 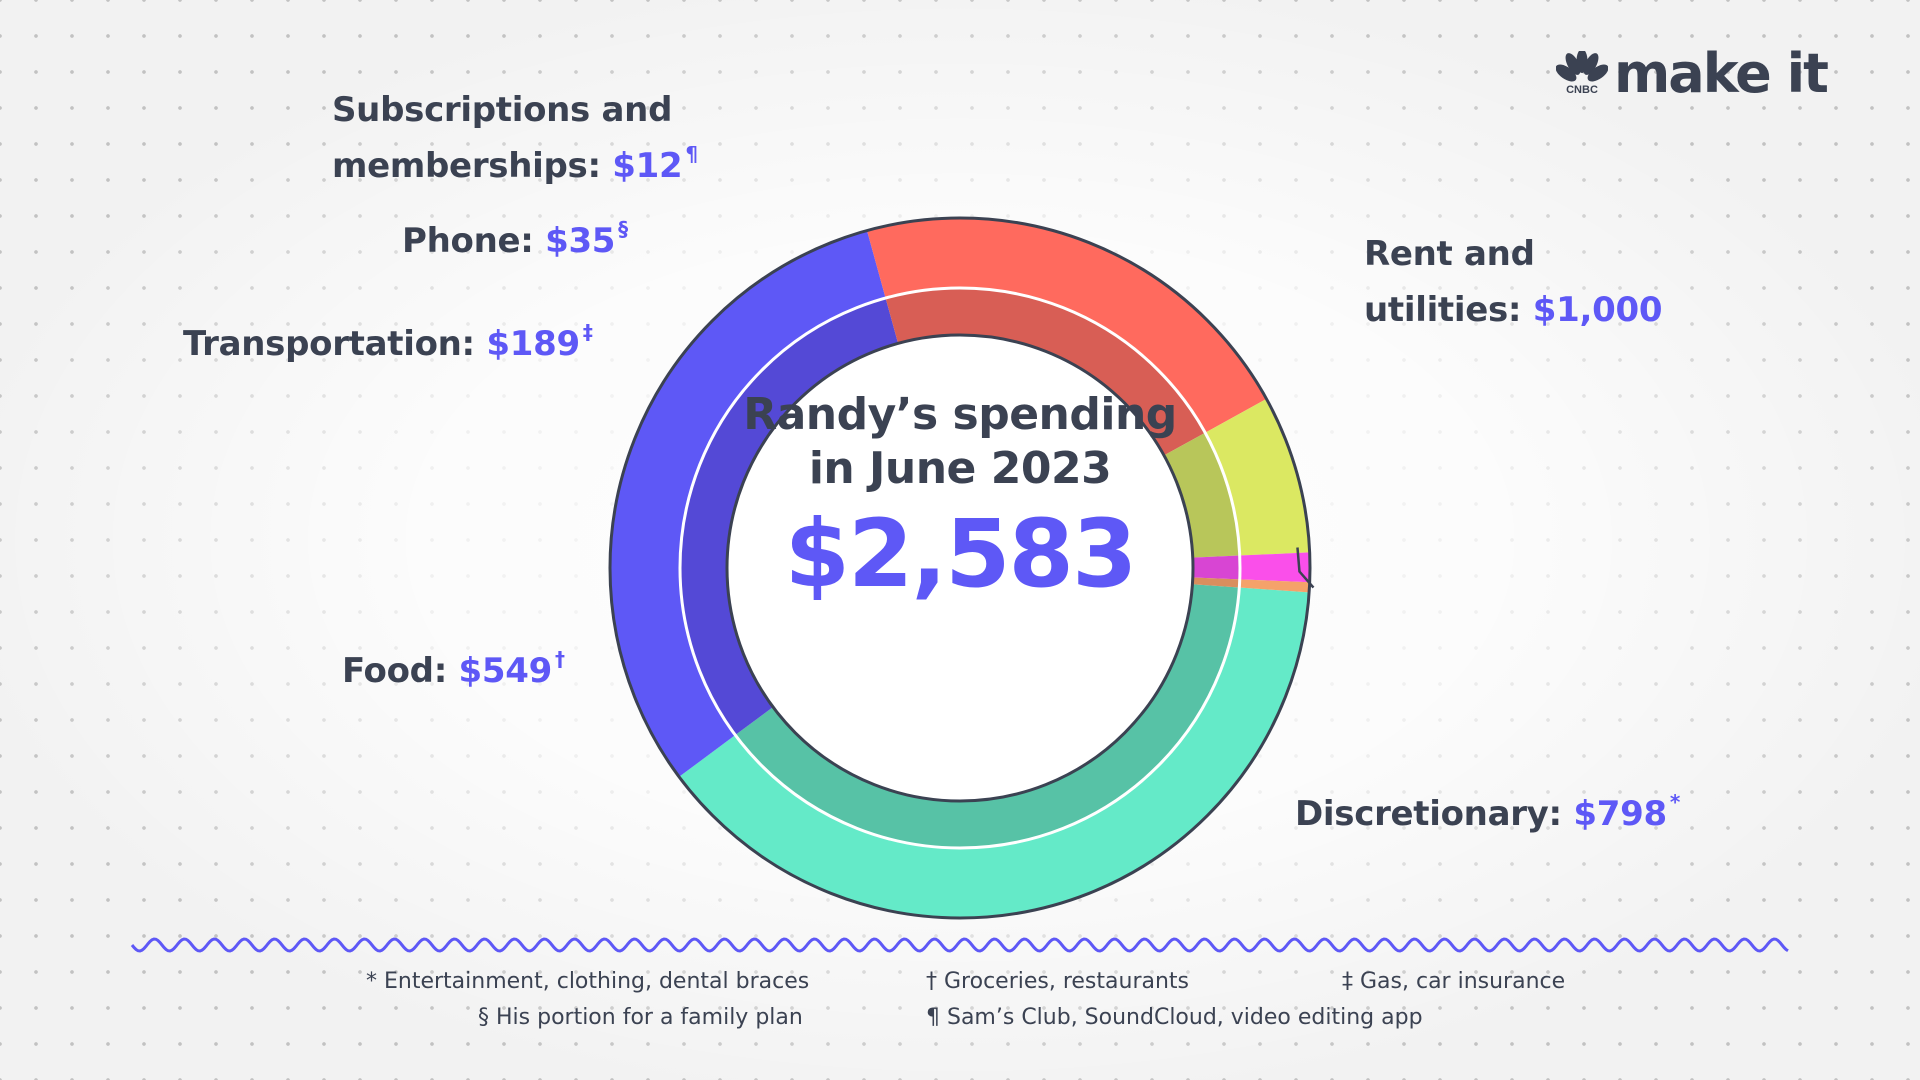 I want to click on slice-inner-discretionary, so click(x=789, y=517).